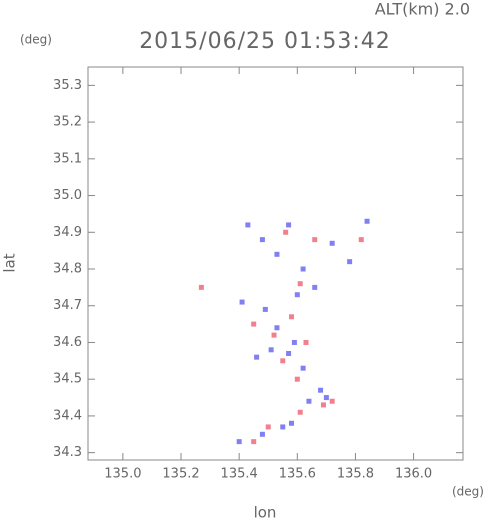 This screenshot has width=491, height=521. Describe the element at coordinates (468, 492) in the screenshot. I see `x-unit: (deg)` at that location.